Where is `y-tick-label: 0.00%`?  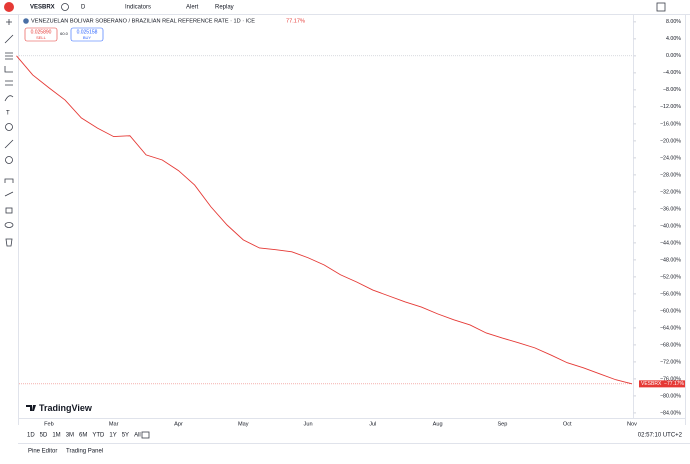 y-tick-label: 0.00% is located at coordinates (673, 56).